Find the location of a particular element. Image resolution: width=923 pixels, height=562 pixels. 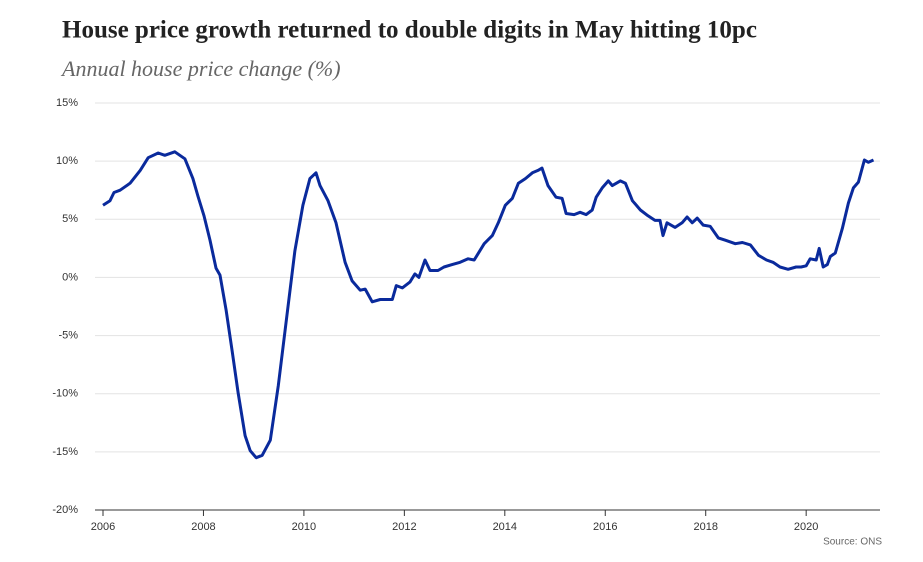

y-tick-label: 0% is located at coordinates (70, 277).